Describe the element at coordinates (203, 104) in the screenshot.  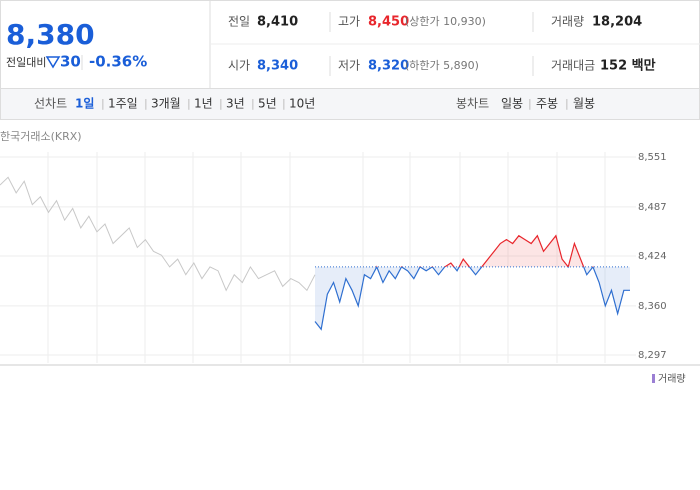
I see `period-tab: 1년` at that location.